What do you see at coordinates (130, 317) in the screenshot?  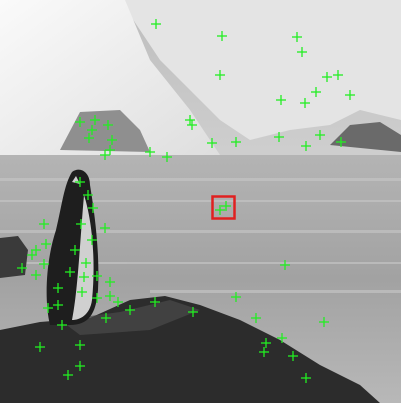 I see `rock-highlight` at bounding box center [130, 317].